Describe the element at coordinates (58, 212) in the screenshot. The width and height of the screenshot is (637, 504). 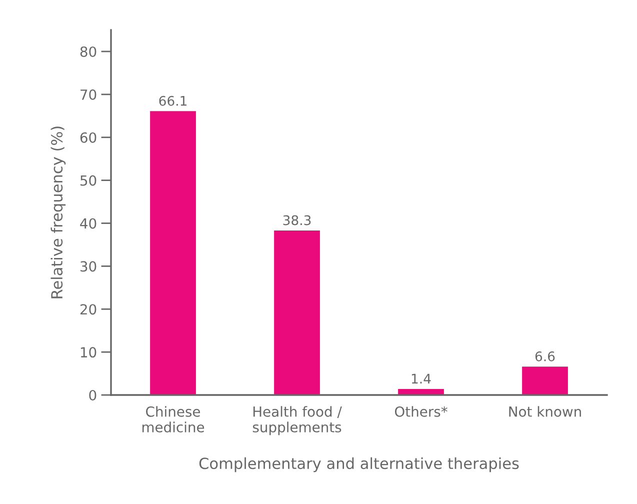
I see `y-axis-title: Relative frequency (%)` at that location.